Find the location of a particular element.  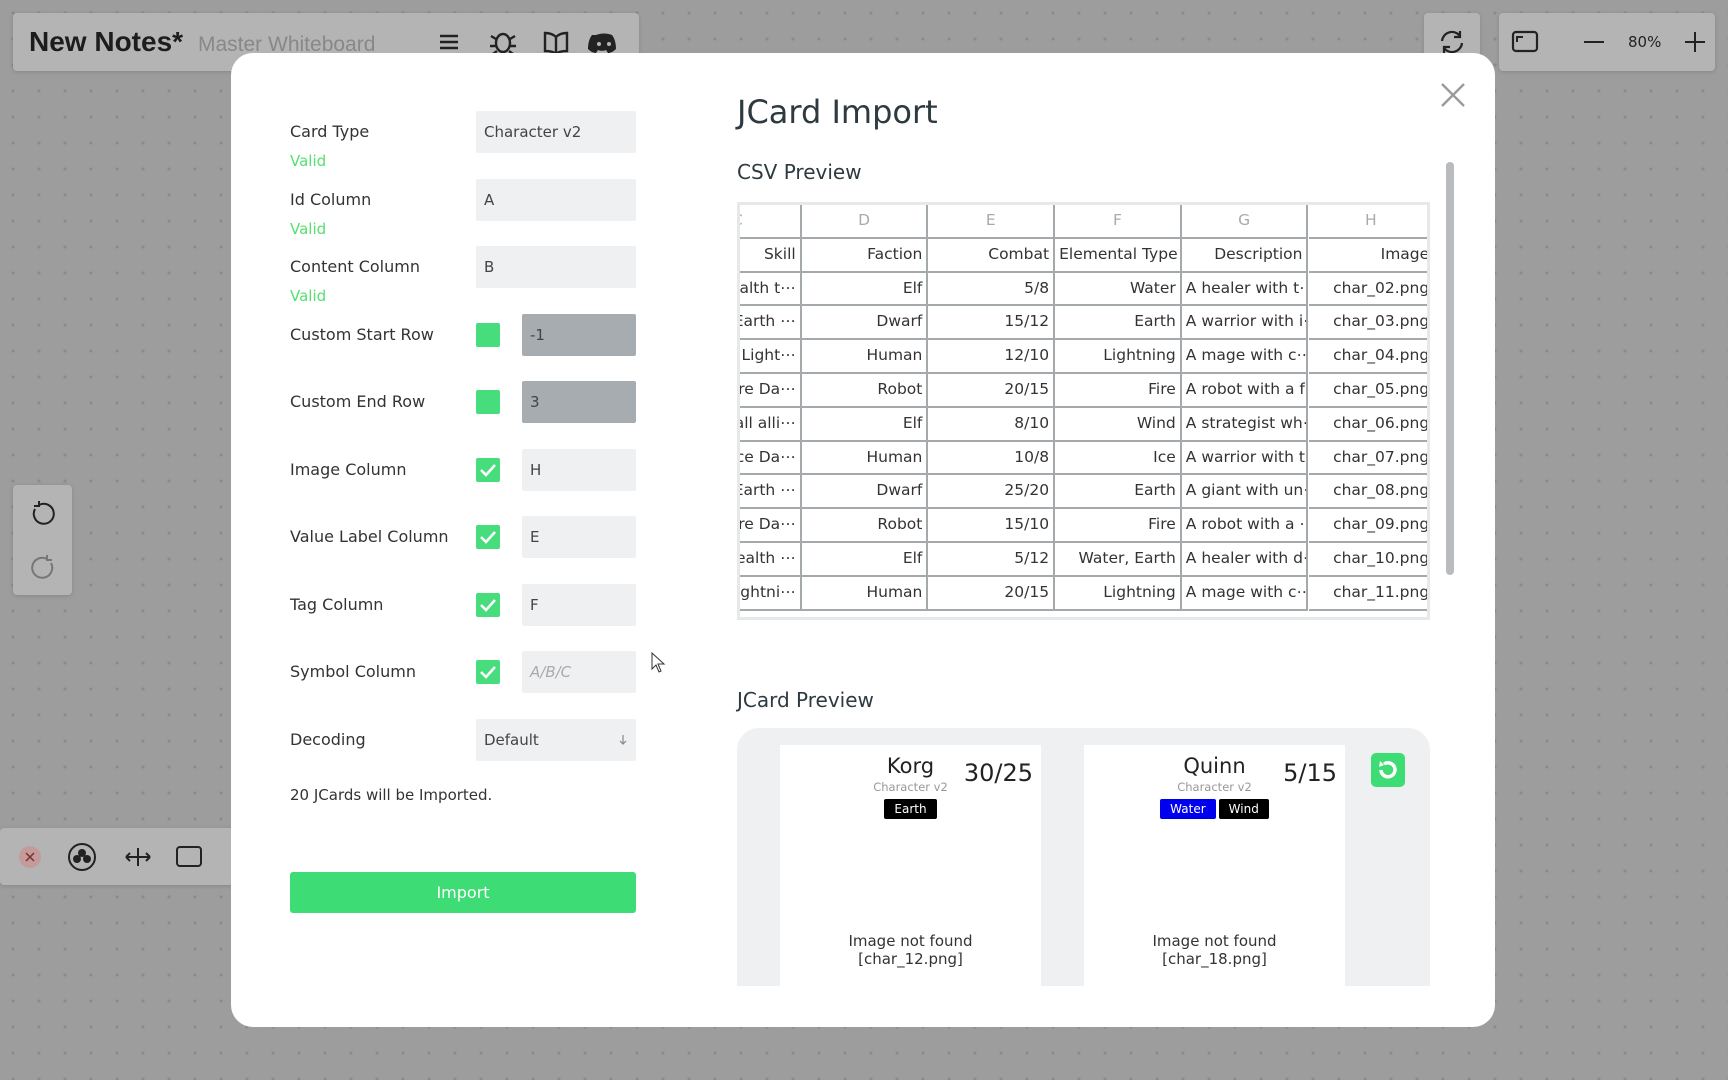

table-cell: char_11.png is located at coordinates (1367, 594).